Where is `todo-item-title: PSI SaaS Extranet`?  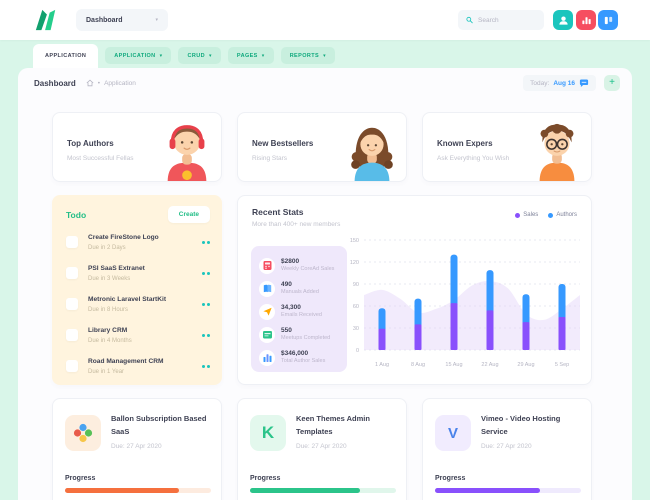
todo-item-title: PSI SaaS Extranet is located at coordinates (116, 268).